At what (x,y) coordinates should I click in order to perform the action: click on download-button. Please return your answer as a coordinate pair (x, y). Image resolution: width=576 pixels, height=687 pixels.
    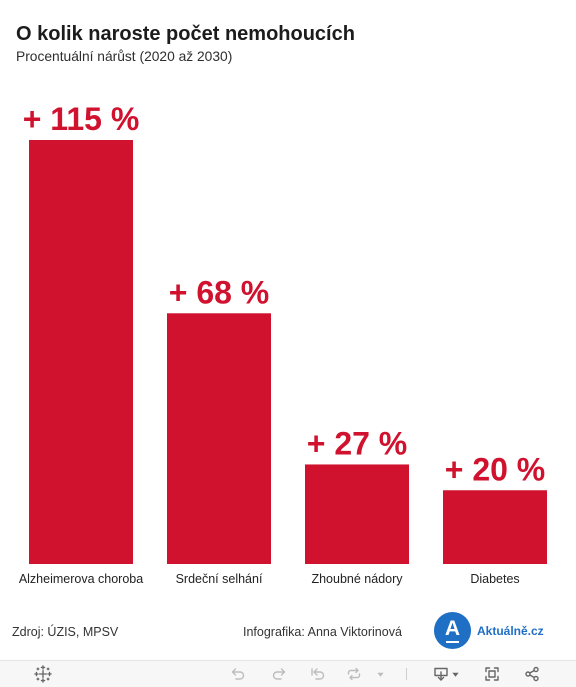
    Looking at the image, I should click on (446, 674).